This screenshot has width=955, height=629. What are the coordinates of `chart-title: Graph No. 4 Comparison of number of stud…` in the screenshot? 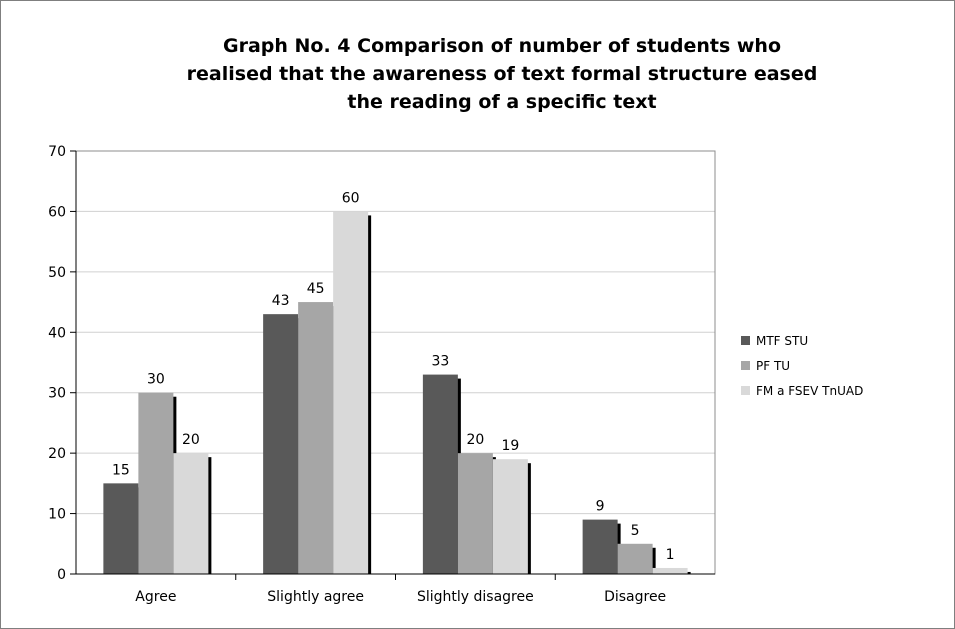 It's located at (502, 74).